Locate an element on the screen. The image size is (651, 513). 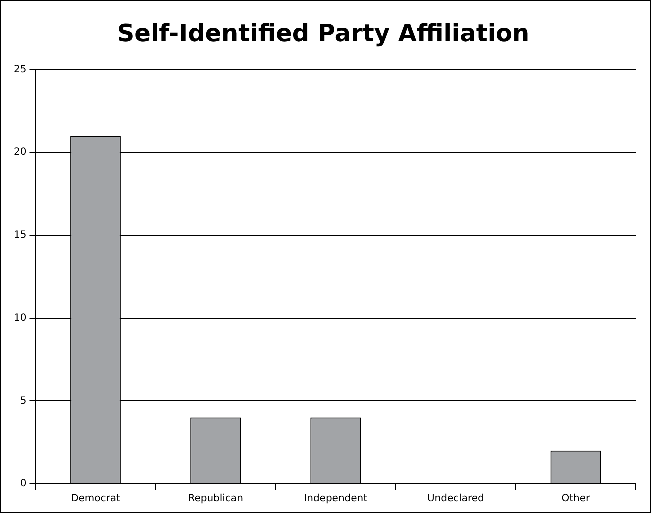
y-tick-label: 0 is located at coordinates (23, 484).